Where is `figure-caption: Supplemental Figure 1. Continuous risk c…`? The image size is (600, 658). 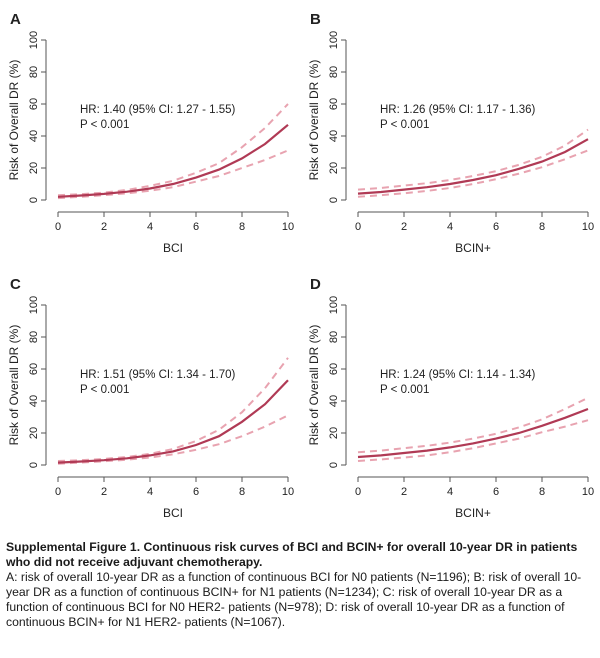
figure-caption: Supplemental Figure 1. Continuous risk c… is located at coordinates (301, 585).